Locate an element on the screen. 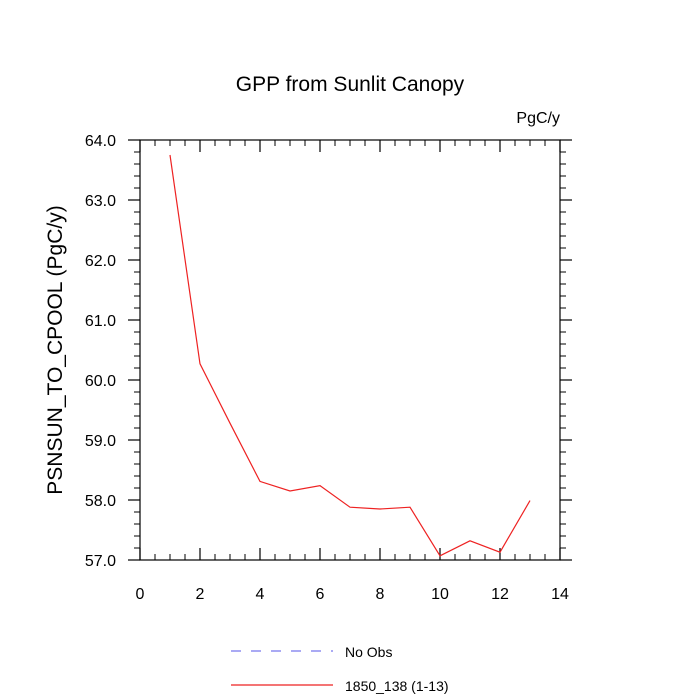 The height and width of the screenshot is (700, 700). x-tick-label: 6 is located at coordinates (320, 594).